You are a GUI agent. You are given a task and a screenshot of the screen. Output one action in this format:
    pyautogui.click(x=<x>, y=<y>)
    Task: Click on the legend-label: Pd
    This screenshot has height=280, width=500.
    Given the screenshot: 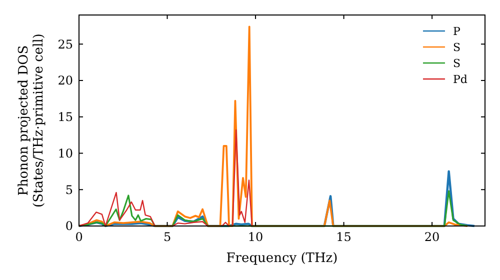 What is the action you would take?
    pyautogui.click(x=460, y=79)
    